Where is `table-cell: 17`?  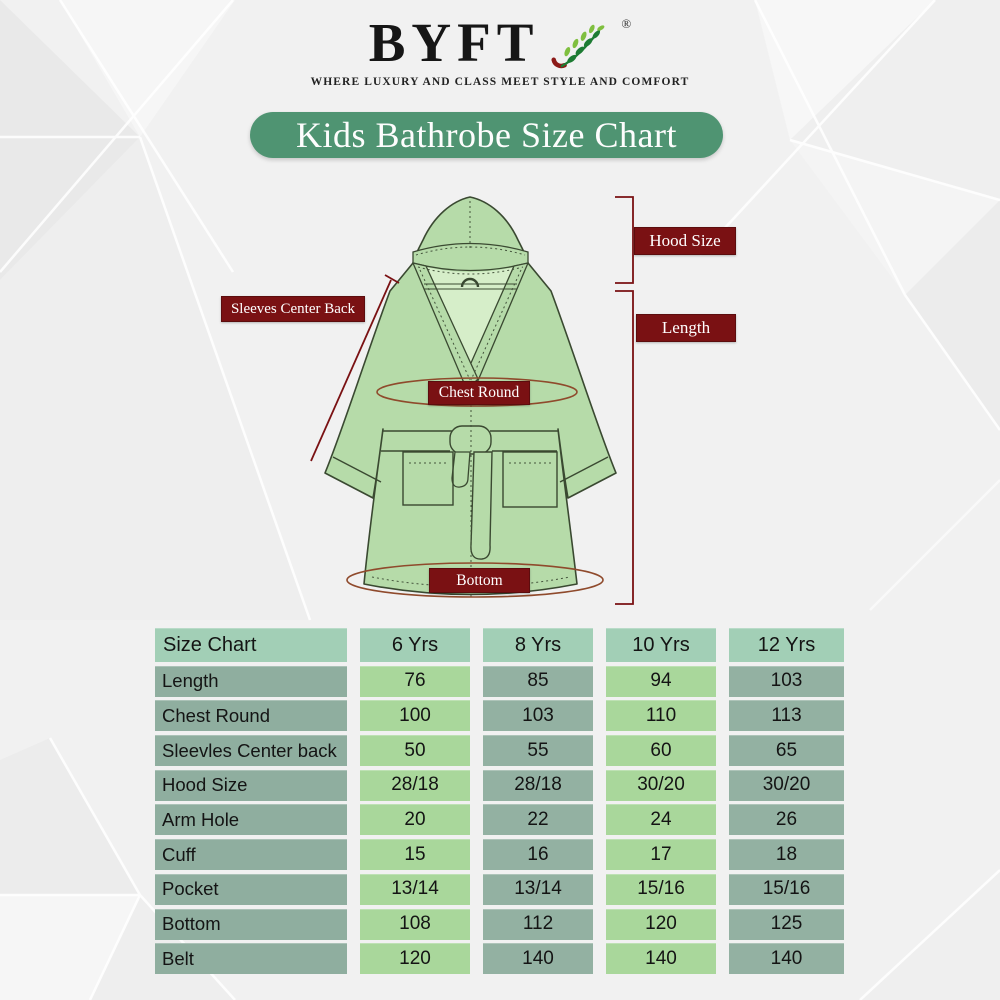 table-cell: 17 is located at coordinates (661, 855).